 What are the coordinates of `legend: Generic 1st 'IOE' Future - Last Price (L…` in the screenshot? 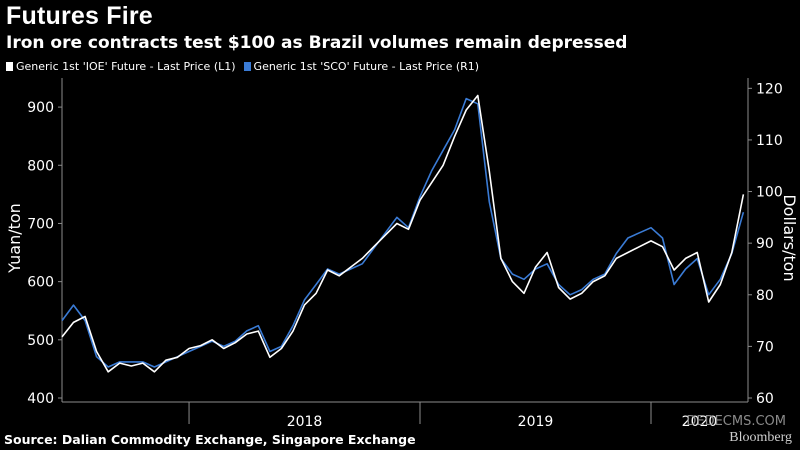 It's located at (242, 66).